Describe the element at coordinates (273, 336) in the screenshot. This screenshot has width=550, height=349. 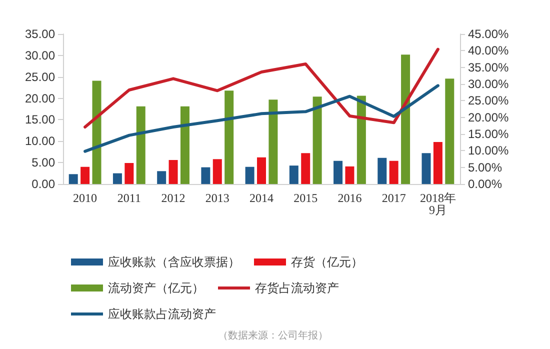
I see `text: （数据来源：公司年报）` at that location.